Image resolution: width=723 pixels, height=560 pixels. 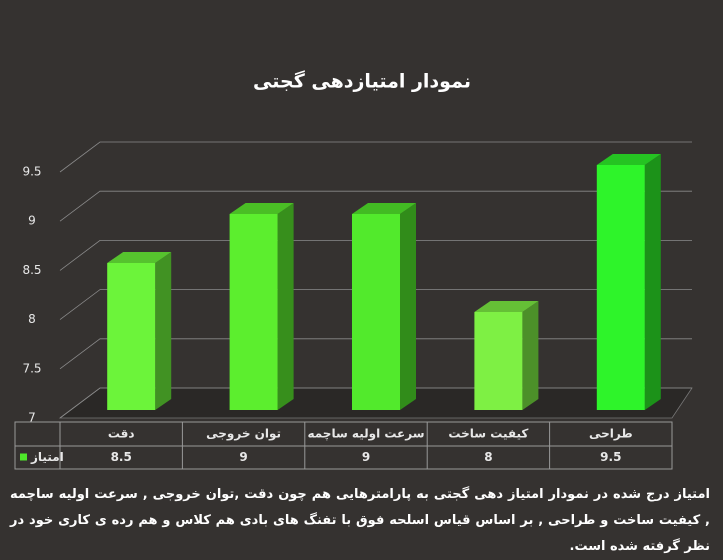 I want to click on table-value: 8, so click(x=488, y=457).